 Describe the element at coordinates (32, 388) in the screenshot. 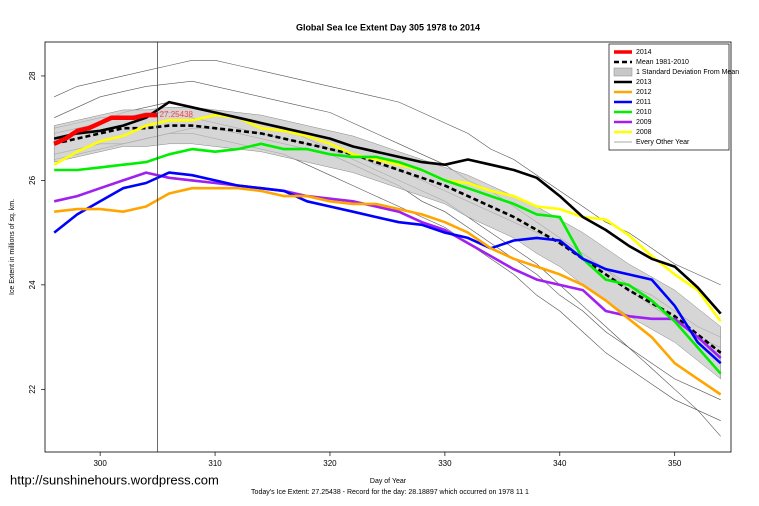

I see `y-tick-label: 22` at that location.